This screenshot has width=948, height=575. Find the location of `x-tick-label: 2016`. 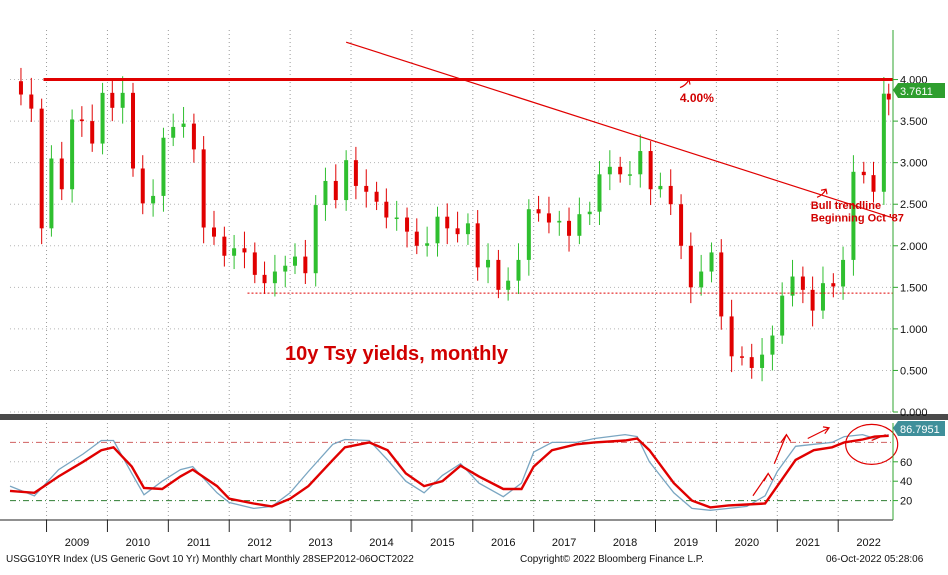

x-tick-label: 2016 is located at coordinates (503, 543).